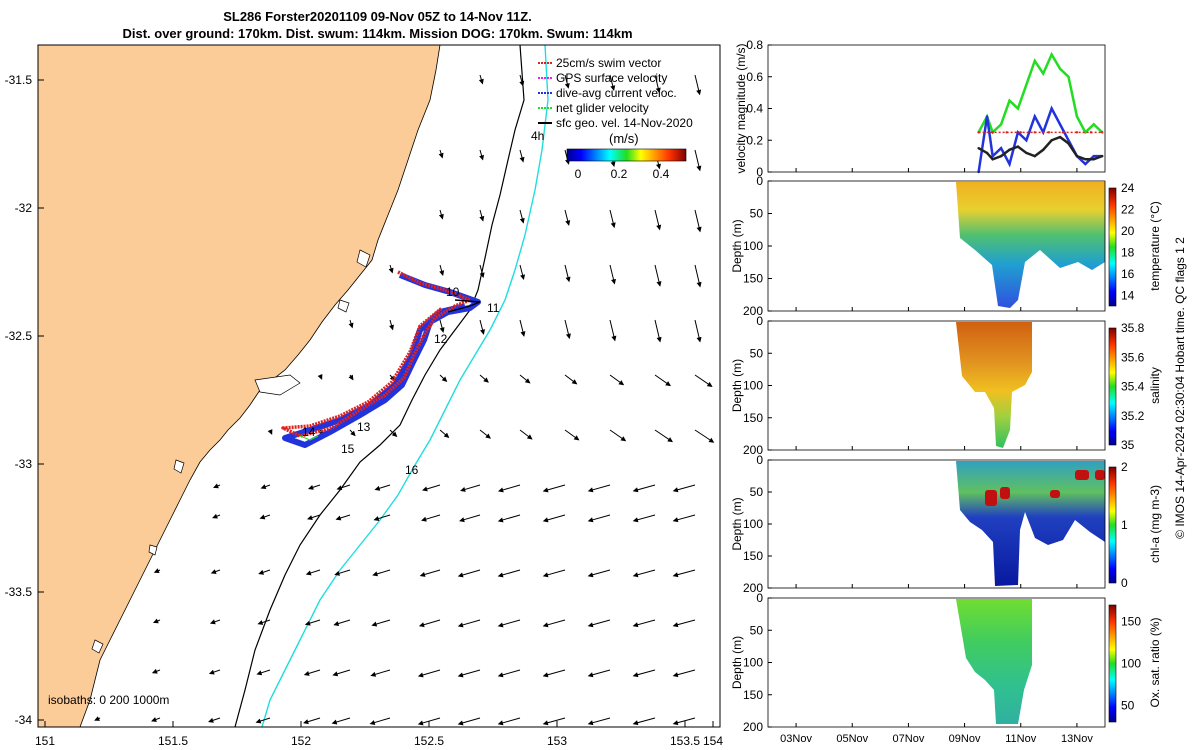 This screenshot has height=750, width=1200. Describe the element at coordinates (965, 739) in the screenshot. I see `time-tick-label: 09Nov` at that location.